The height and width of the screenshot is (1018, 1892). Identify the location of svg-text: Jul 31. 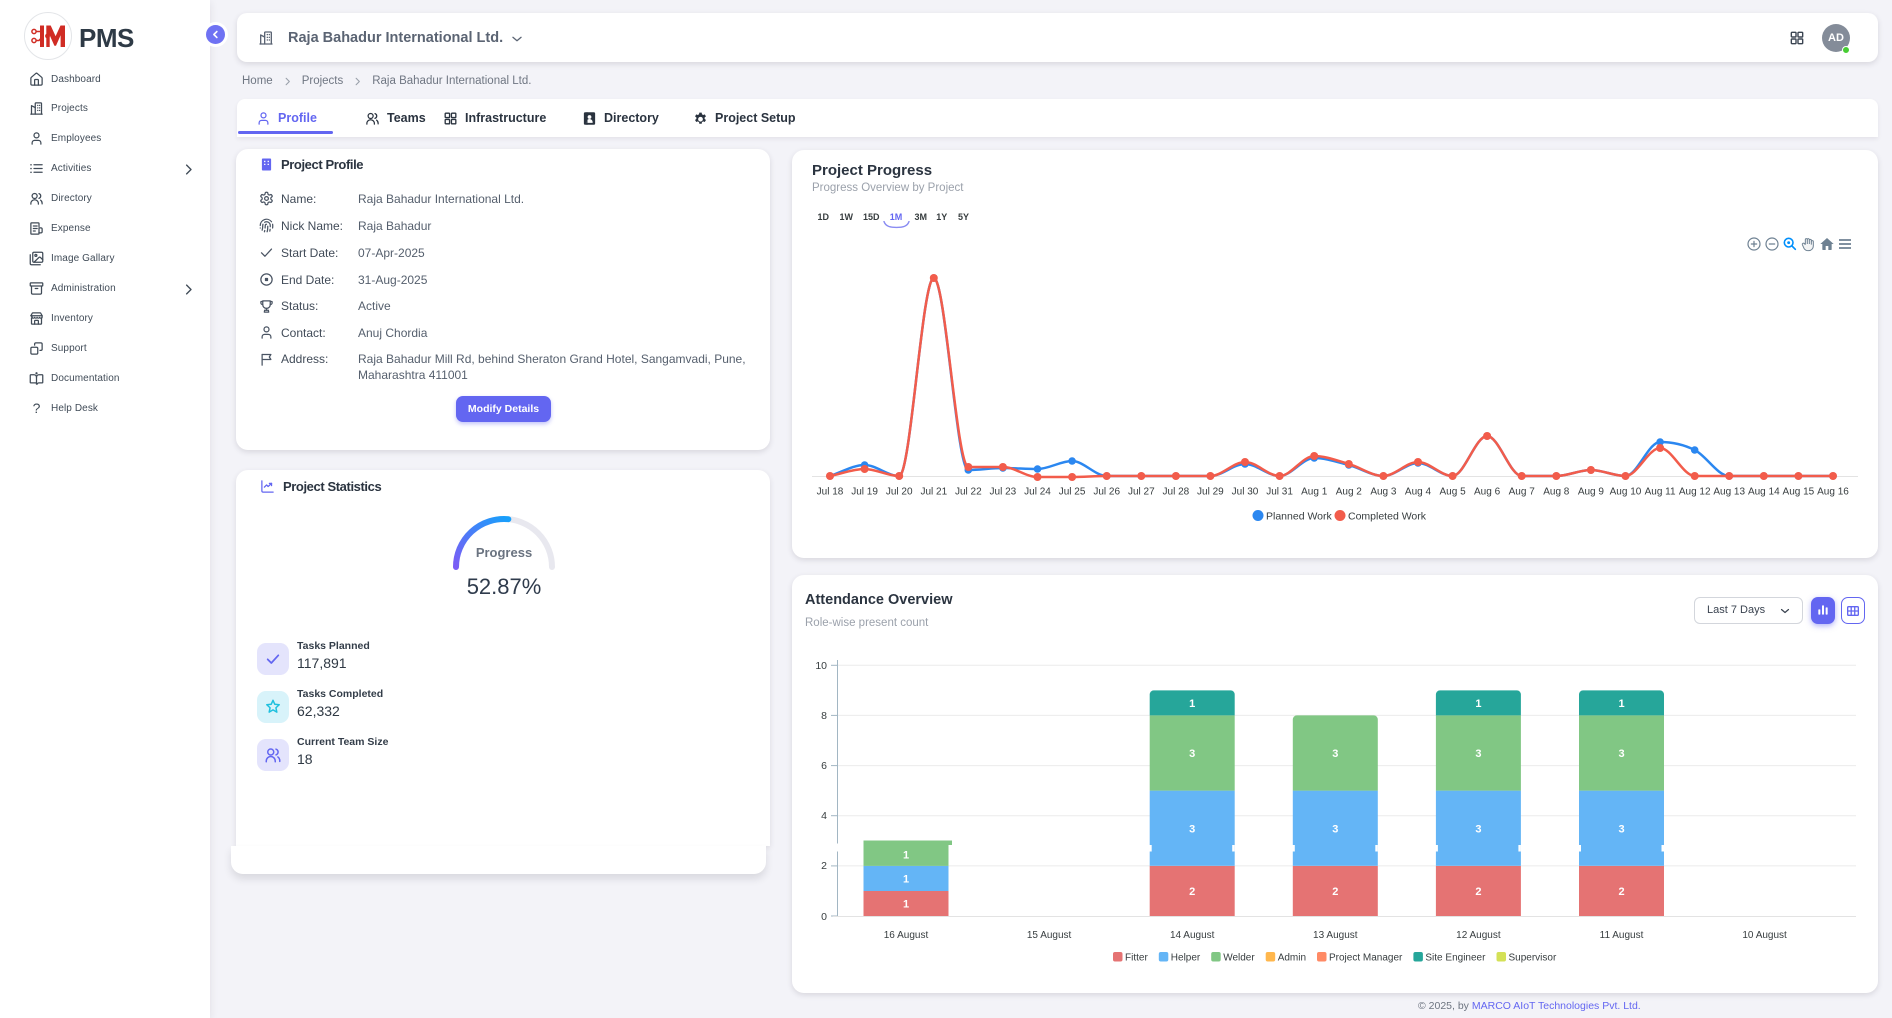
(1279, 492).